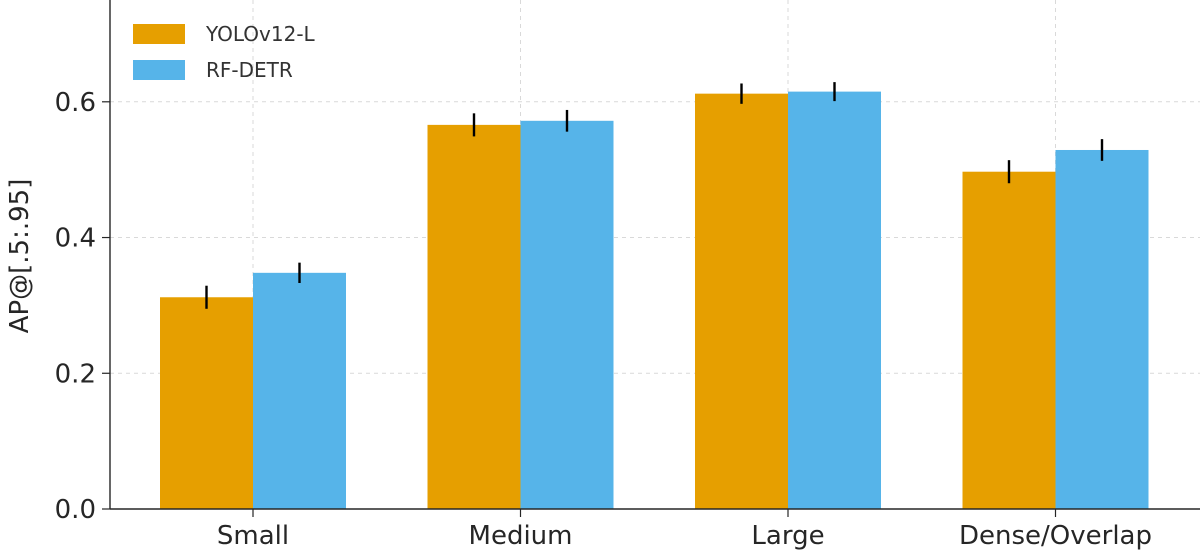  I want to click on legend-label: YOLOv12-L, so click(260, 34).